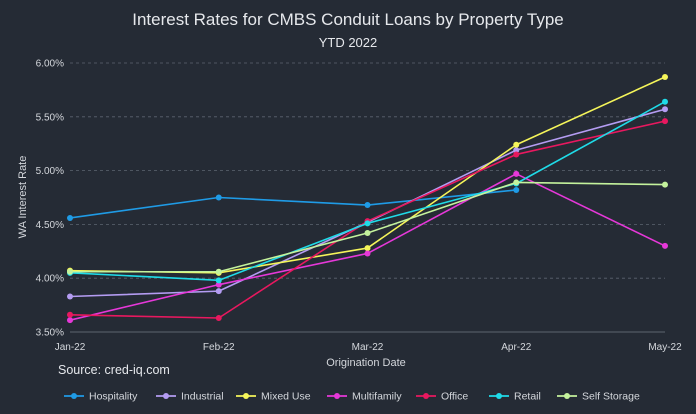  What do you see at coordinates (348, 42) in the screenshot?
I see `chart-subtitle: YTD 2022` at bounding box center [348, 42].